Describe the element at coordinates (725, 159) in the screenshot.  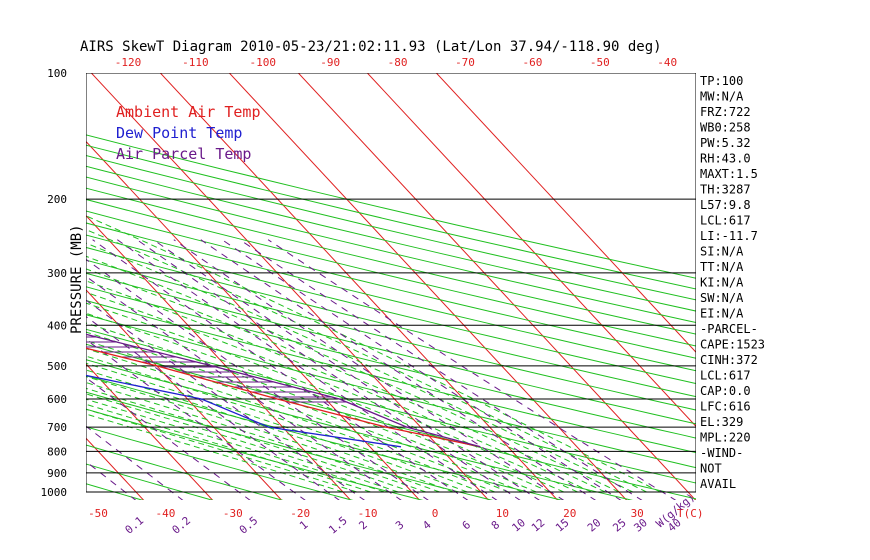
I see `index-item: RH:43.0` at that location.